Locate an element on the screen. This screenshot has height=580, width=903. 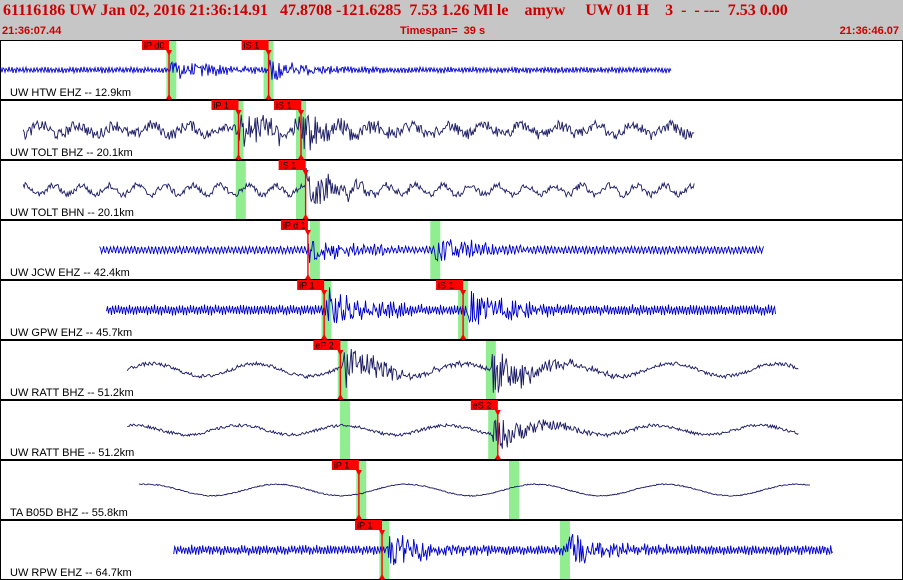
pick-label: iP d 1 is located at coordinates (294, 226).